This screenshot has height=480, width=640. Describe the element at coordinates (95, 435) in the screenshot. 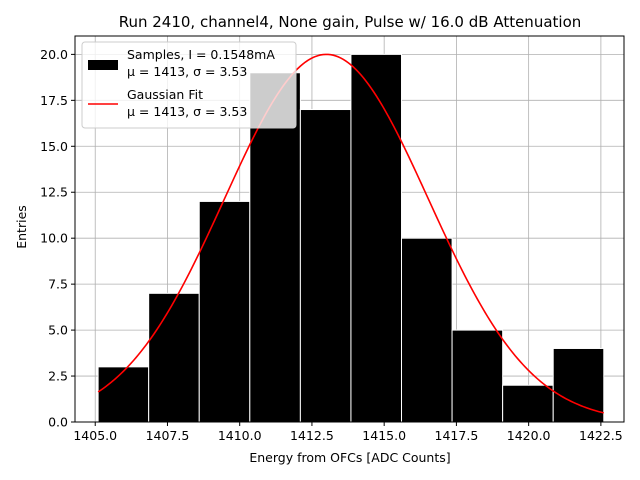

I see `x-tick-label-0: 1405.0` at that location.